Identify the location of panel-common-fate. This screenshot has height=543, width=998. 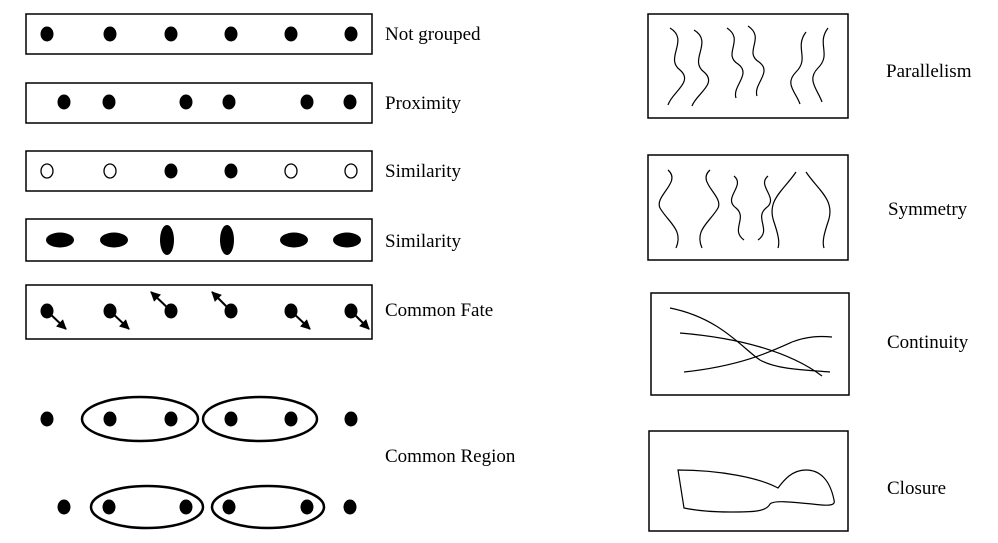
(199, 312).